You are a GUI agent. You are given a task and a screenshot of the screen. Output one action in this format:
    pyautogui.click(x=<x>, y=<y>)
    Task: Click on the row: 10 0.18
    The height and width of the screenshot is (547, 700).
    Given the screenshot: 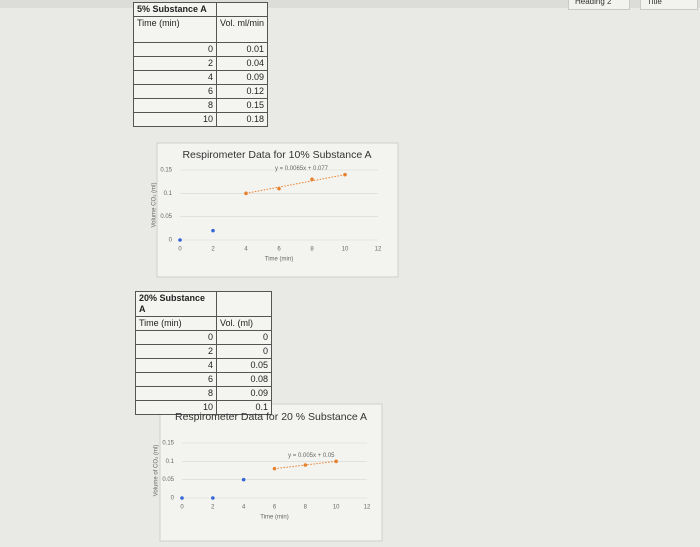 What is the action you would take?
    pyautogui.click(x=200, y=119)
    